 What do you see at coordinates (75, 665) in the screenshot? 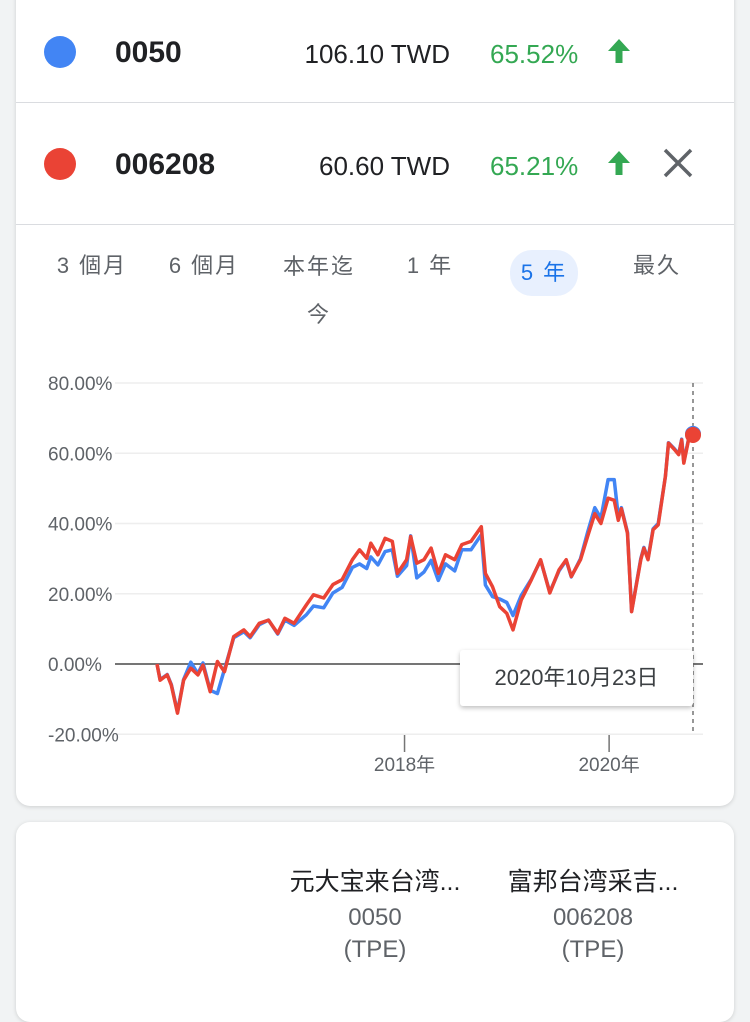
I see `y-tick-label: 0.00%` at bounding box center [75, 665].